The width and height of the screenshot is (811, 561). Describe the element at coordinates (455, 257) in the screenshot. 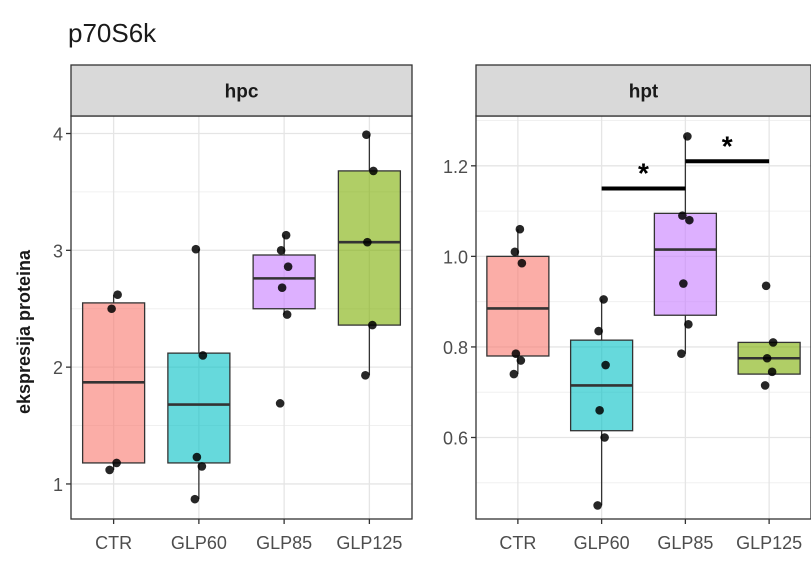

I see `y-tick-label: 1.0` at that location.